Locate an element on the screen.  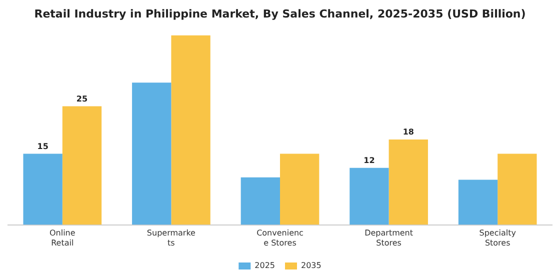
data-label: 18 is located at coordinates (408, 132).